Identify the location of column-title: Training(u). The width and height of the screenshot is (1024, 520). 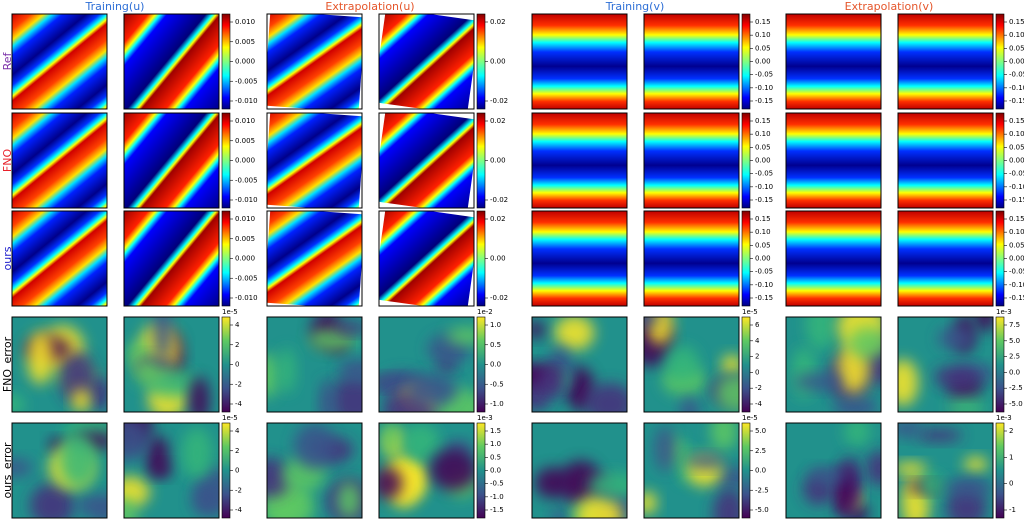
(115, 6).